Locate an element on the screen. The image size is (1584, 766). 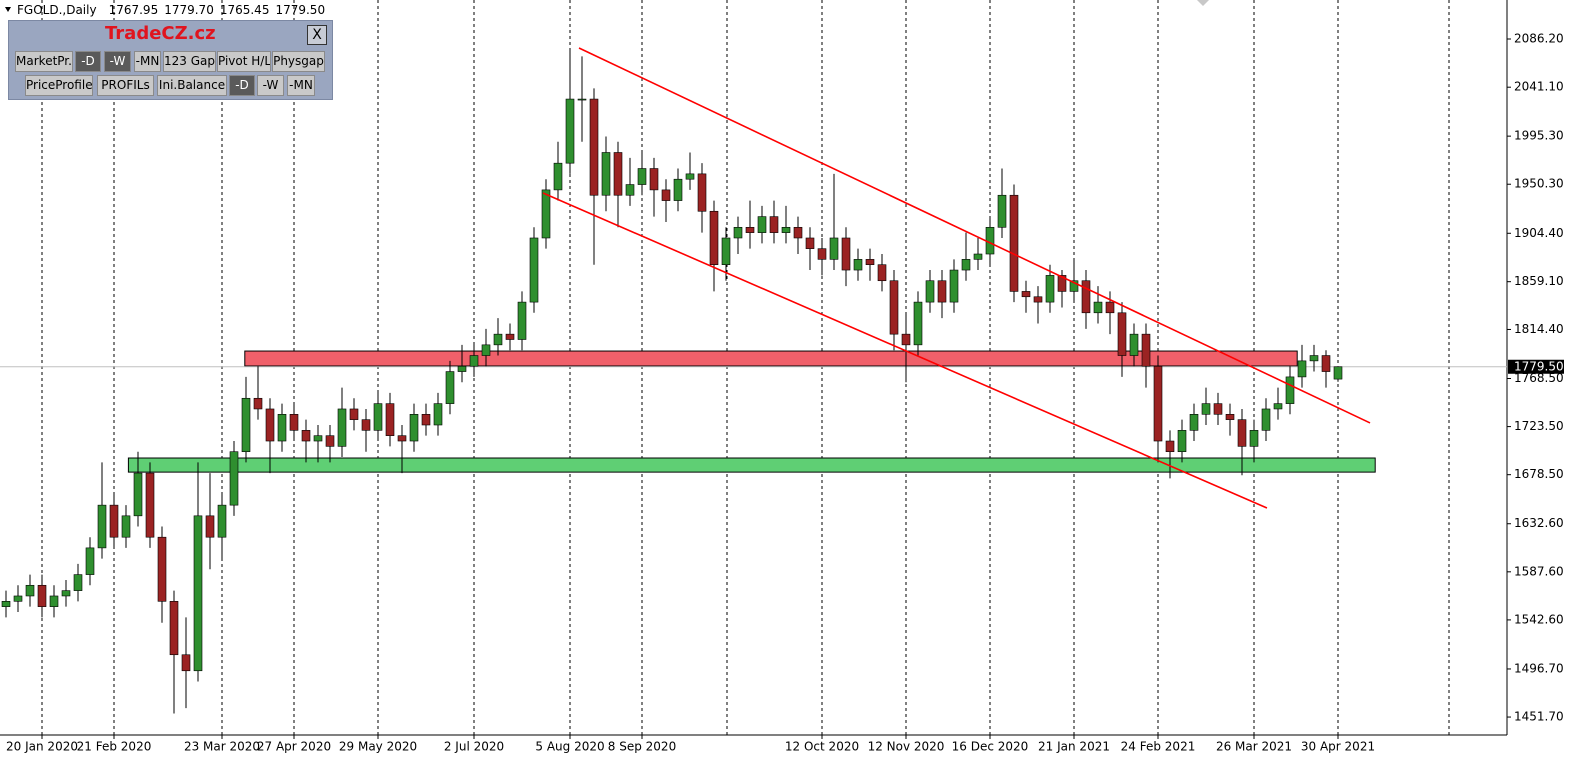
x-tick-label: 5 Aug 2020 is located at coordinates (569, 747).